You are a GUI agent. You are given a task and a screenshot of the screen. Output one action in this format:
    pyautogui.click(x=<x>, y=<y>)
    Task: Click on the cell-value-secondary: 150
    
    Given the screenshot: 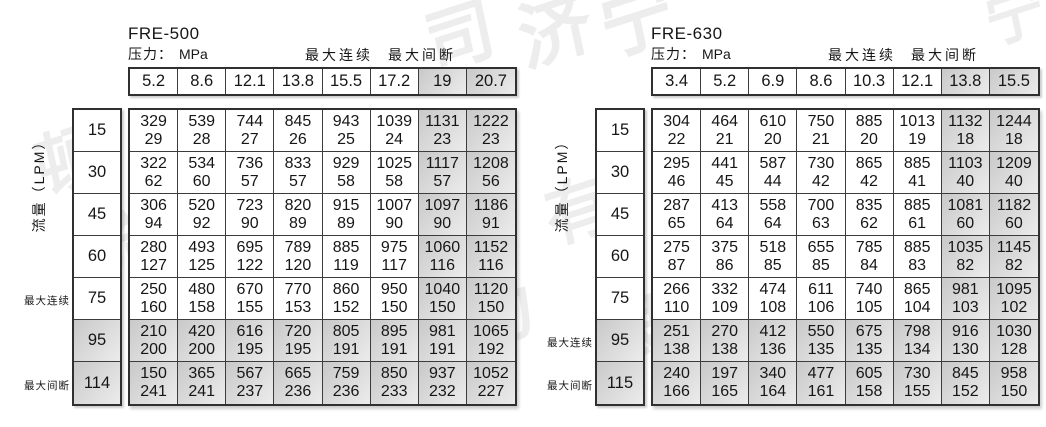 What is the action you would take?
    pyautogui.click(x=491, y=307)
    